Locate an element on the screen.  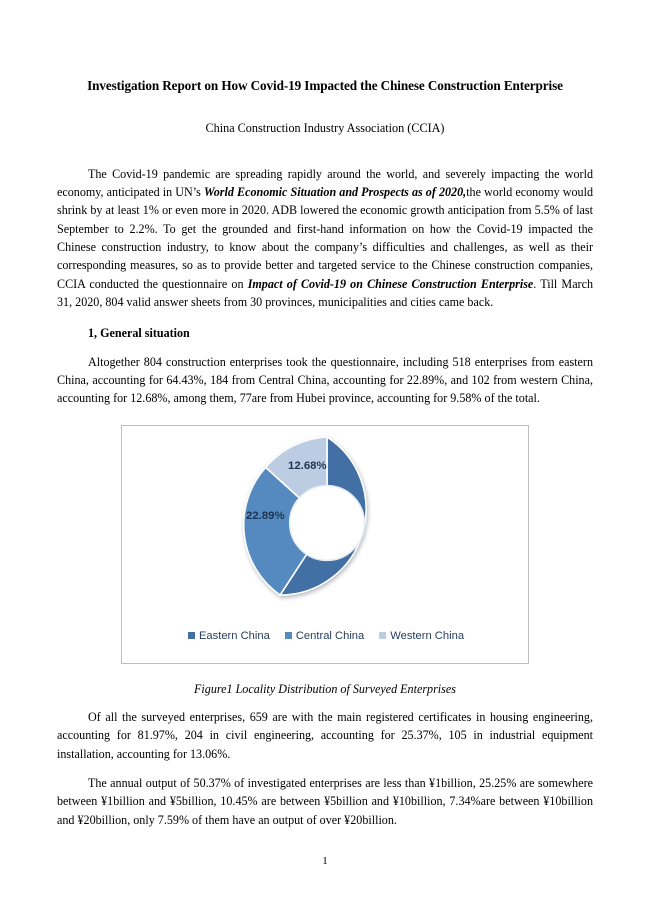
donut-graphic is located at coordinates (327, 523).